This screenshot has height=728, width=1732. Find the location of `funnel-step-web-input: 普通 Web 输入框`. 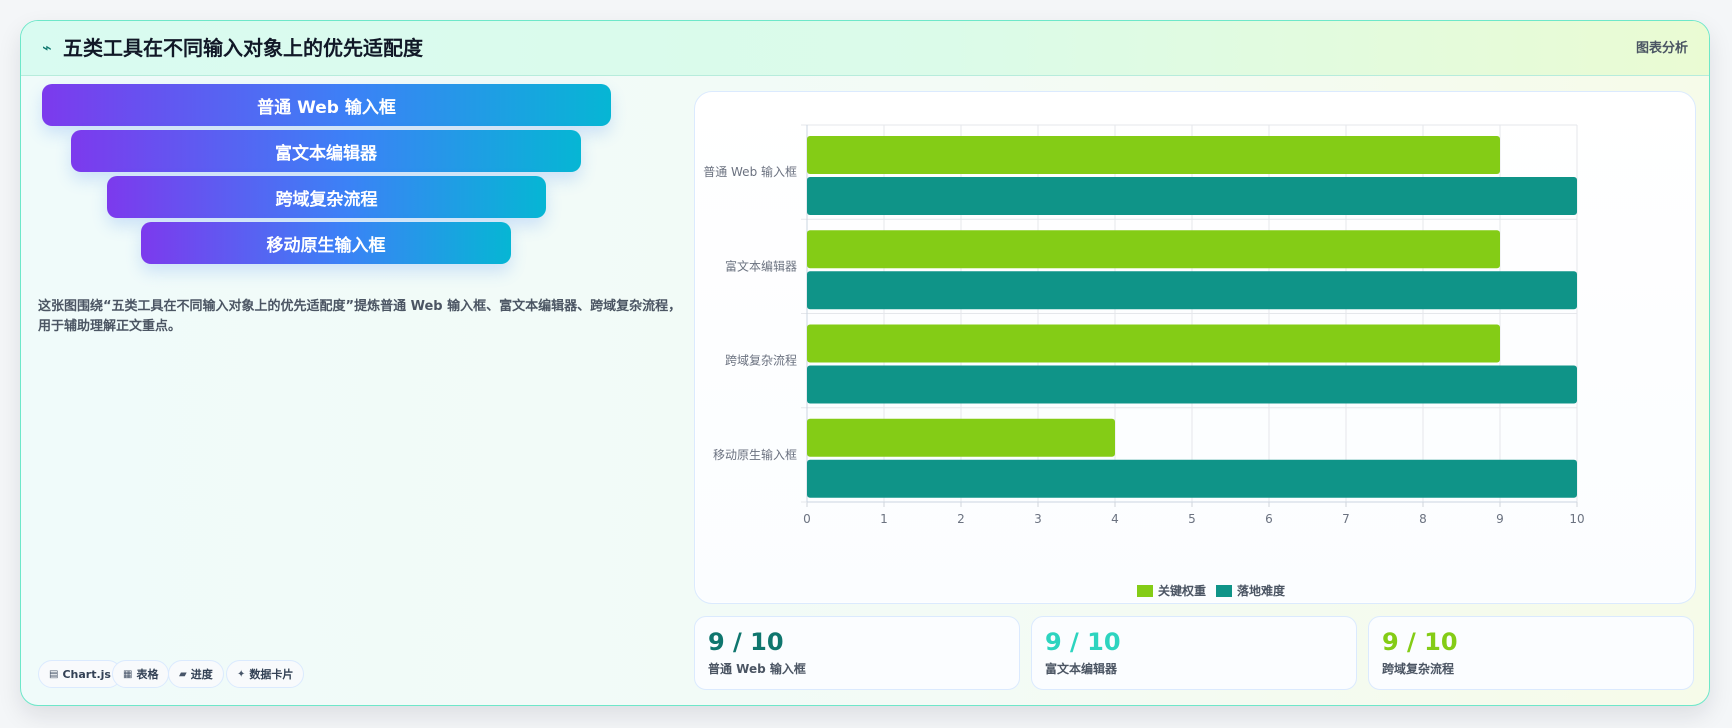

funnel-step-web-input: 普通 Web 输入框 is located at coordinates (326, 105).